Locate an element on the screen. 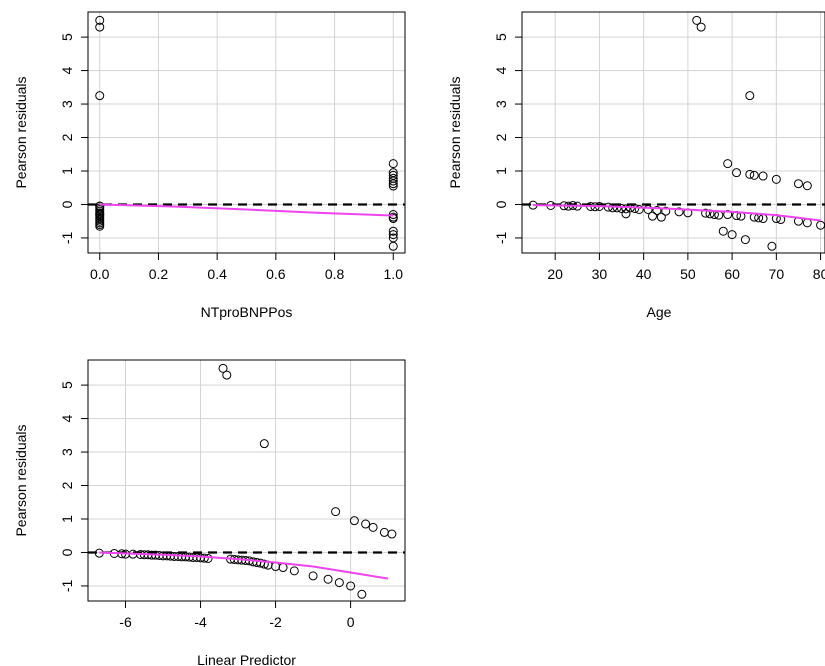  x-tick-label: 0.8 is located at coordinates (335, 274).